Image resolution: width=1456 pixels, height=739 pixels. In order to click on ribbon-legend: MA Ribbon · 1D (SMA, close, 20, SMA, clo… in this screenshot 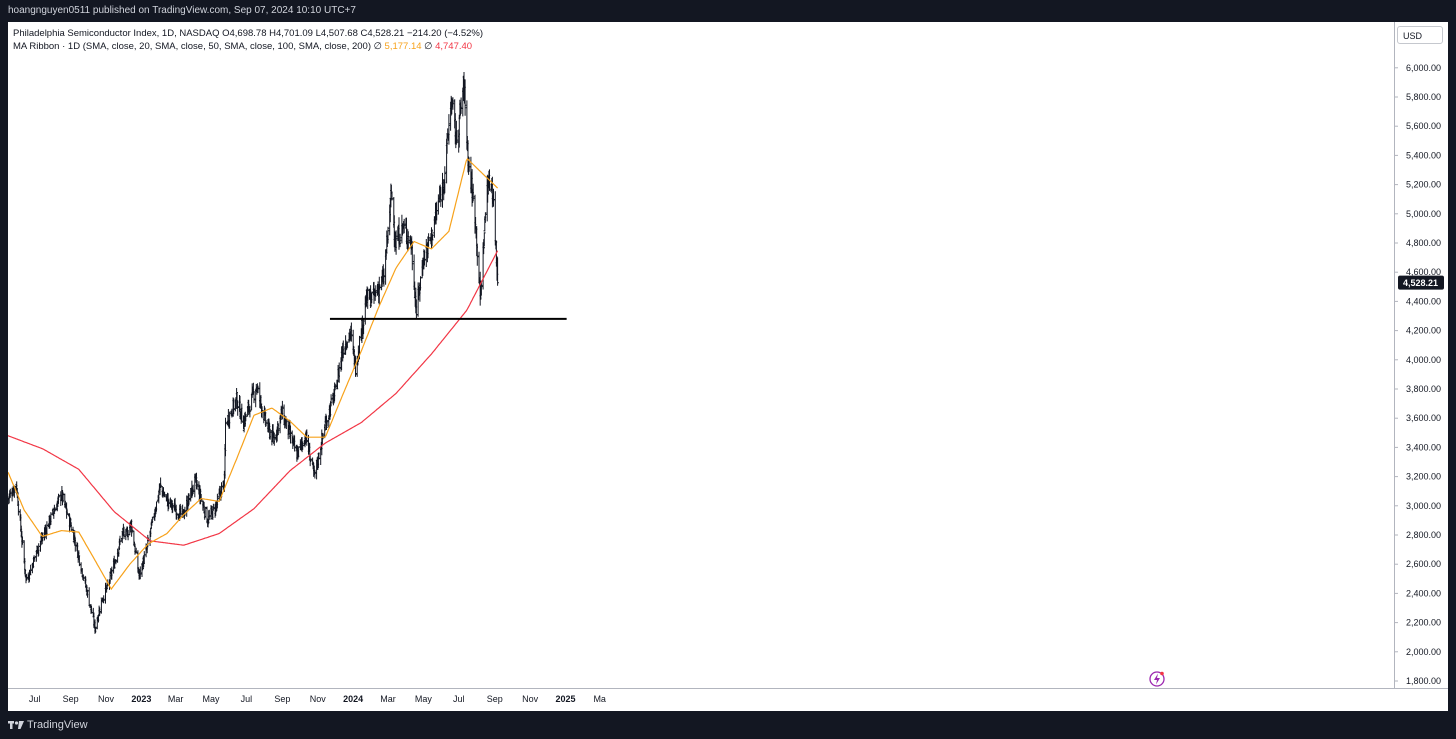, I will do `click(242, 46)`.